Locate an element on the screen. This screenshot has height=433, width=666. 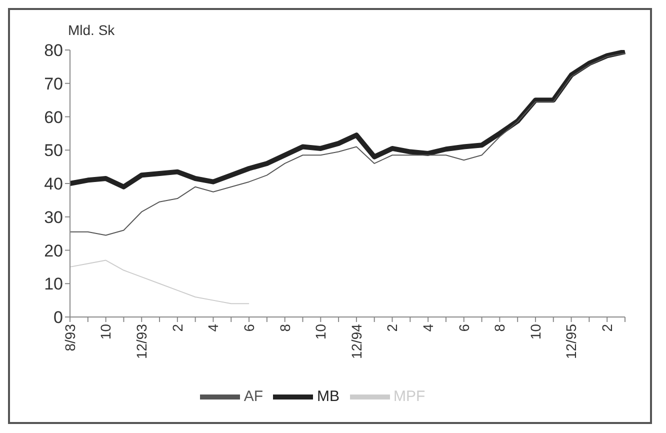
legend-label: AF is located at coordinates (253, 396).